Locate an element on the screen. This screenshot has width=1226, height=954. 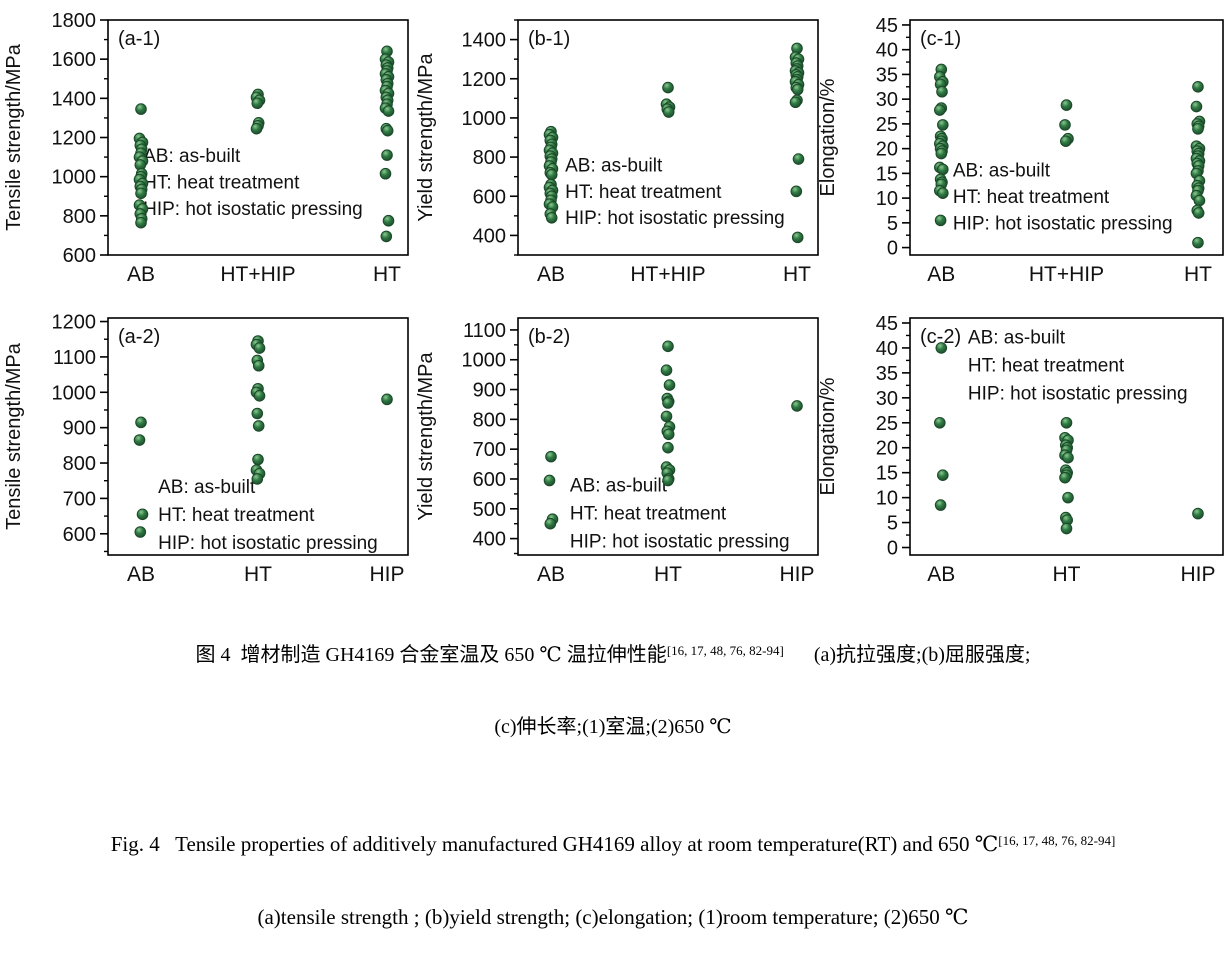
y-tick-label: 15 is located at coordinates (887, 474).